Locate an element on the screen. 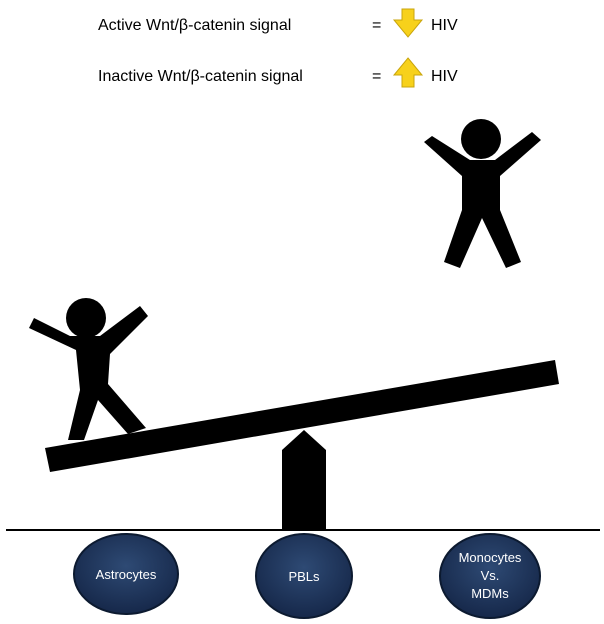 The height and width of the screenshot is (624, 604). legend-equals-inactive: = is located at coordinates (376, 76).